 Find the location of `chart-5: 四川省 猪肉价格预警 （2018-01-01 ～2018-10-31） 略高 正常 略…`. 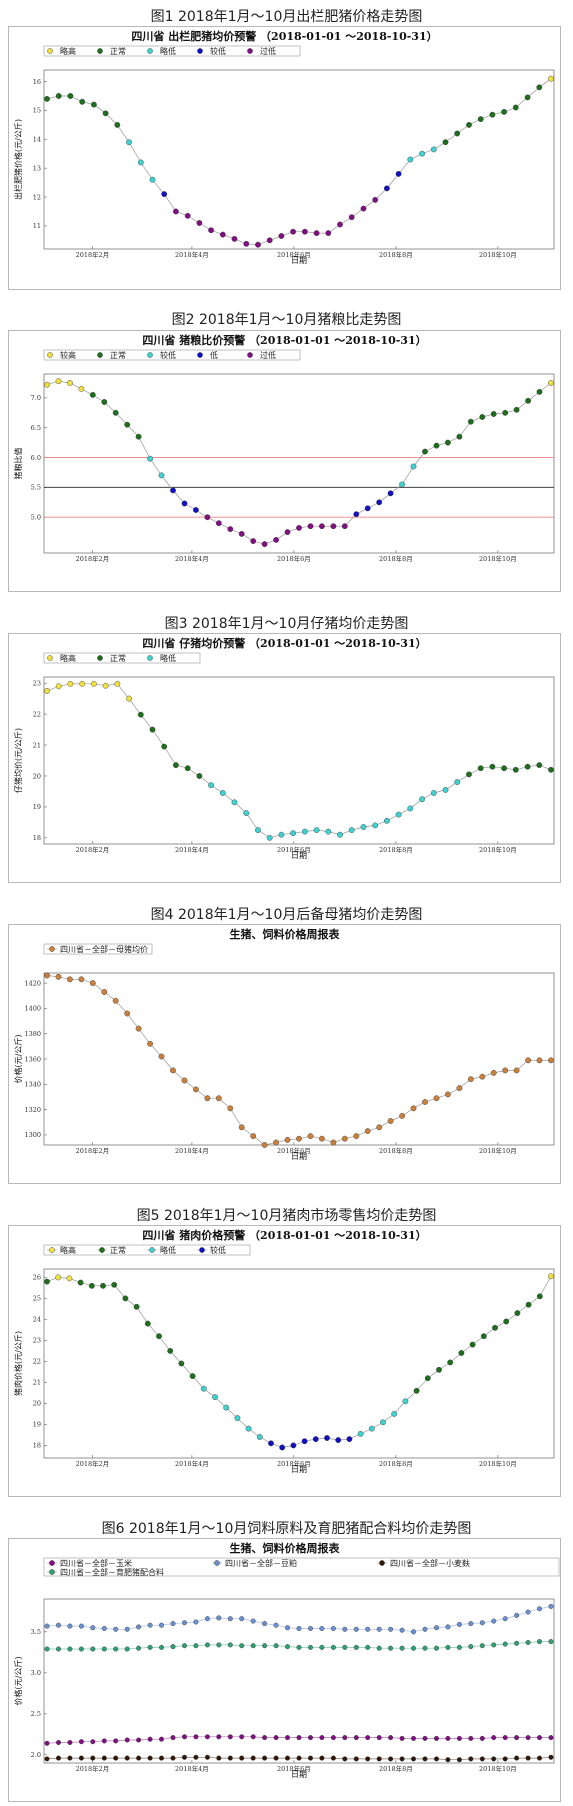

chart-5: 四川省 猪肉价格预警 （2018-01-01 ～2018-10-31） 略高 正常 略… is located at coordinates (284, 1351).